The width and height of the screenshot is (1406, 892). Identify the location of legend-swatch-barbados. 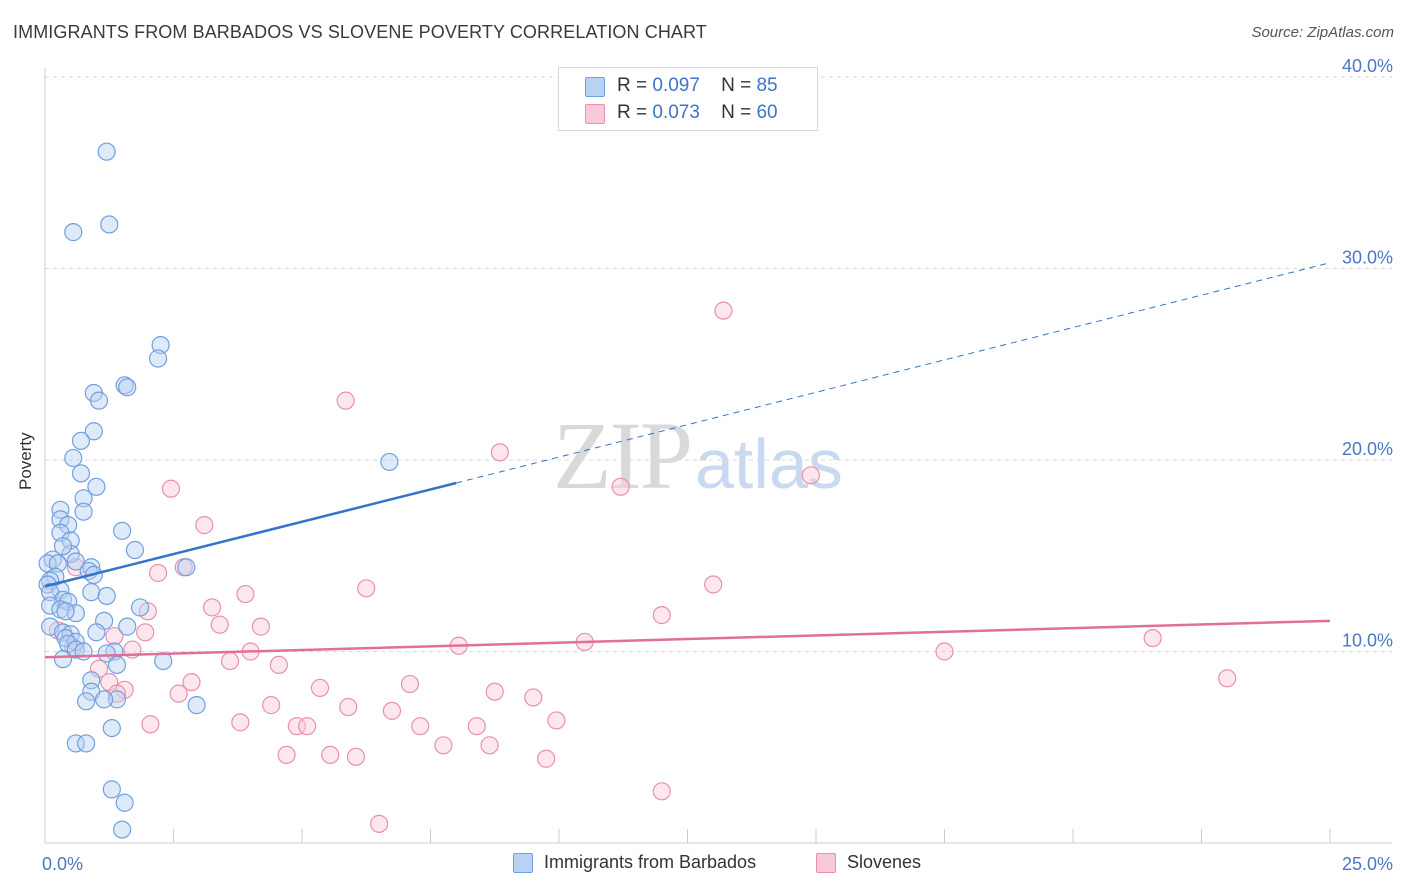
(595, 87).